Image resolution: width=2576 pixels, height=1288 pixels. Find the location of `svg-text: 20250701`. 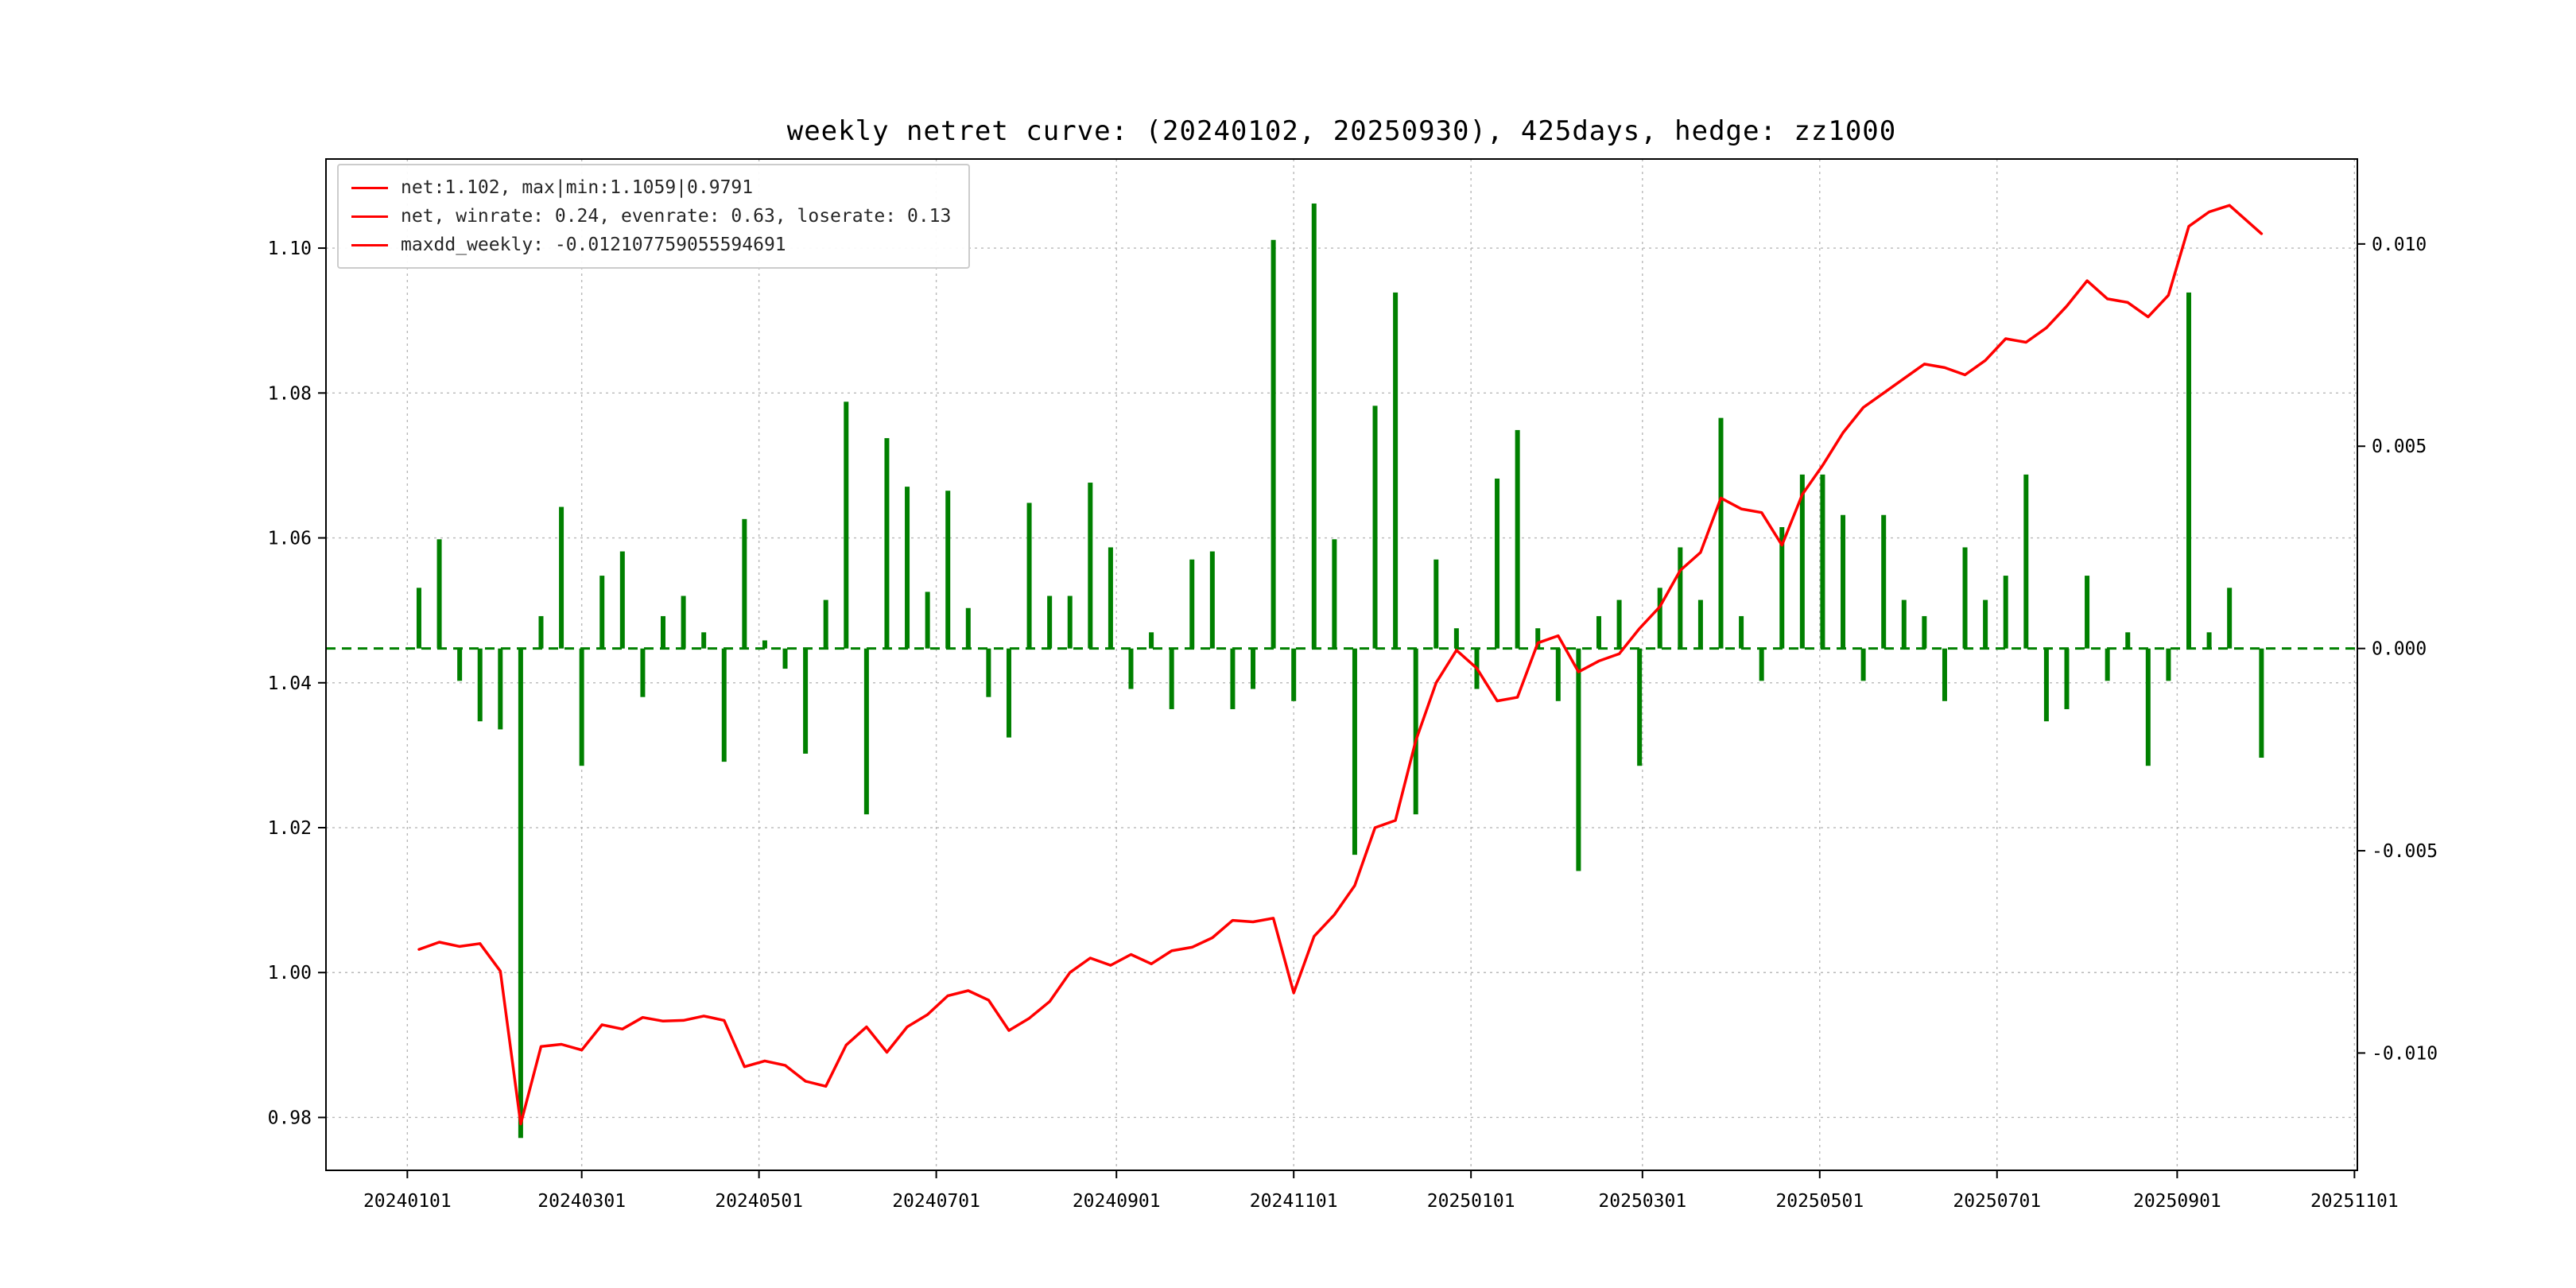

svg-text: 20250701 is located at coordinates (1997, 1202).